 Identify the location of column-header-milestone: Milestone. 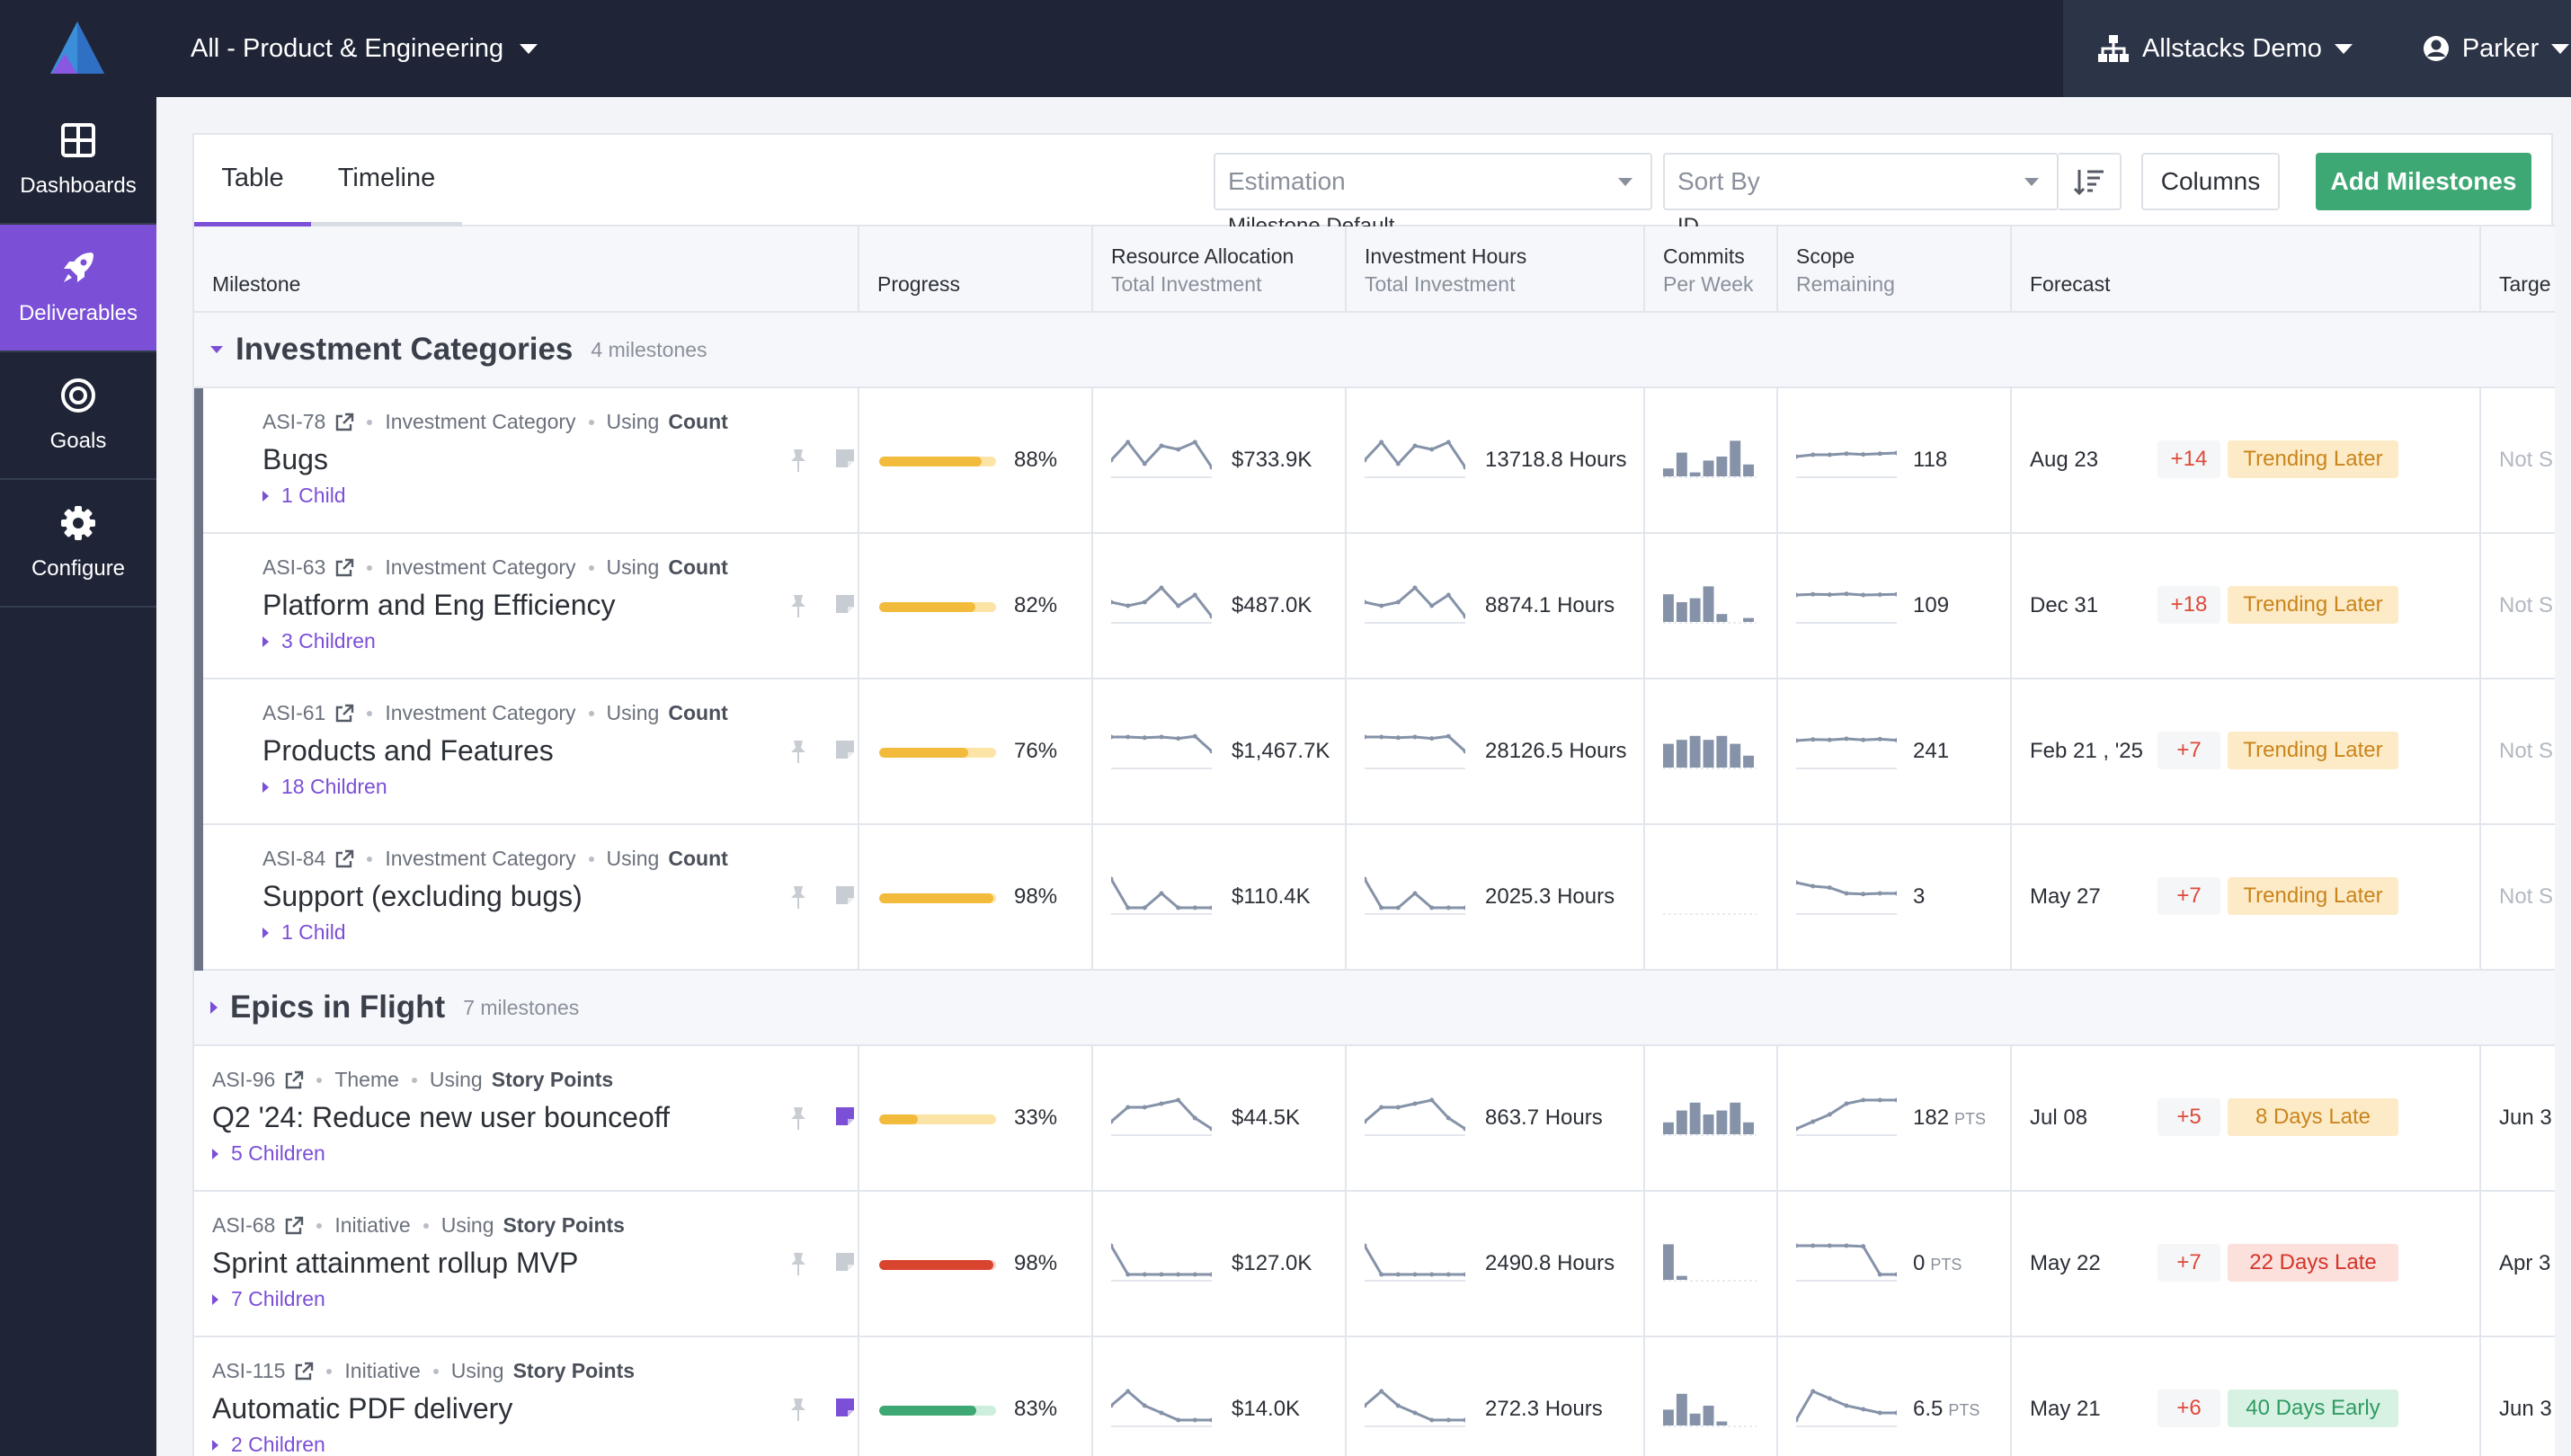
(527, 269).